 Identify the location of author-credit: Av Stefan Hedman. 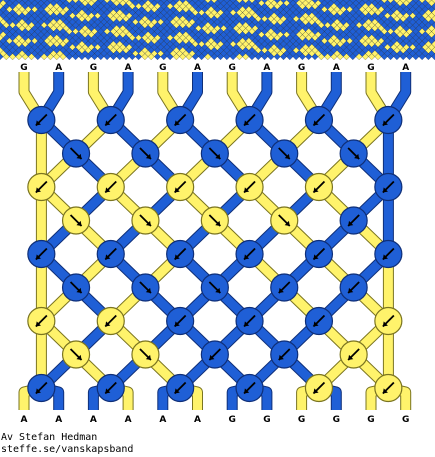
(49, 437).